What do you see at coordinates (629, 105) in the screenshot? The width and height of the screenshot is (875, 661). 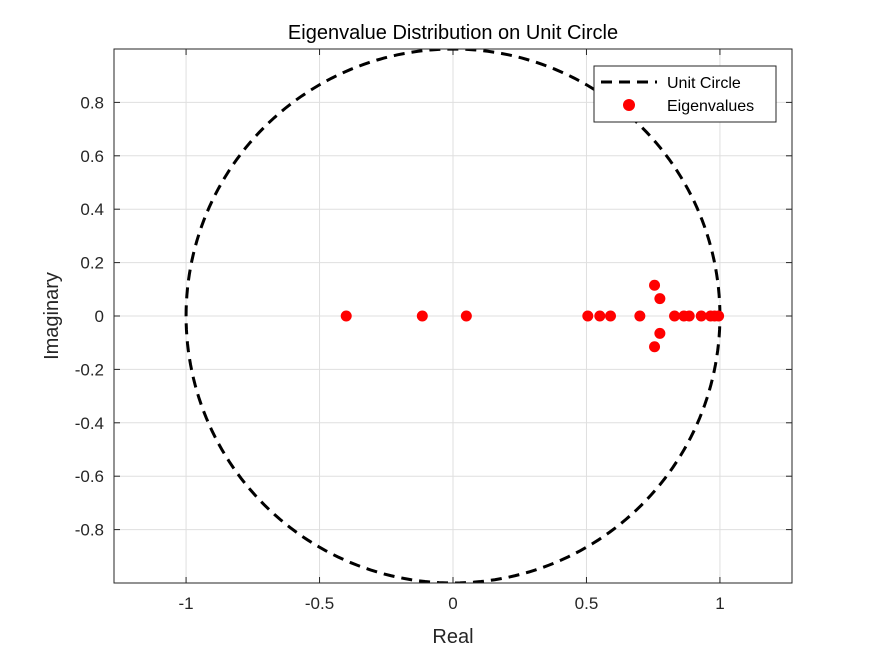 I see `legend-eigenvalues-swatch` at bounding box center [629, 105].